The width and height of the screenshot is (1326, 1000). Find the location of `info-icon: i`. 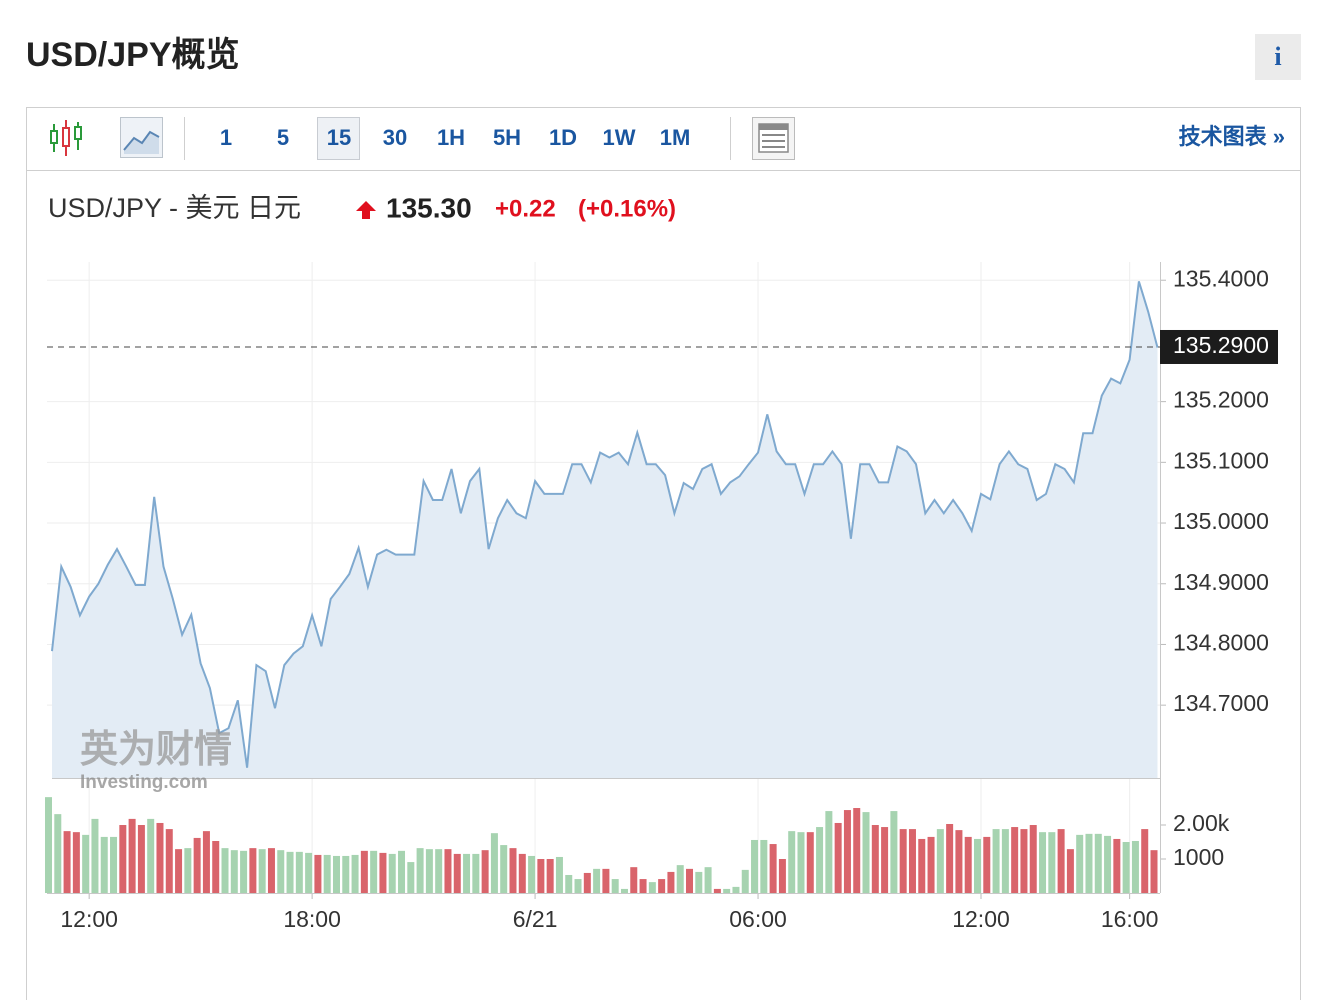

info-icon: i is located at coordinates (1277, 56).